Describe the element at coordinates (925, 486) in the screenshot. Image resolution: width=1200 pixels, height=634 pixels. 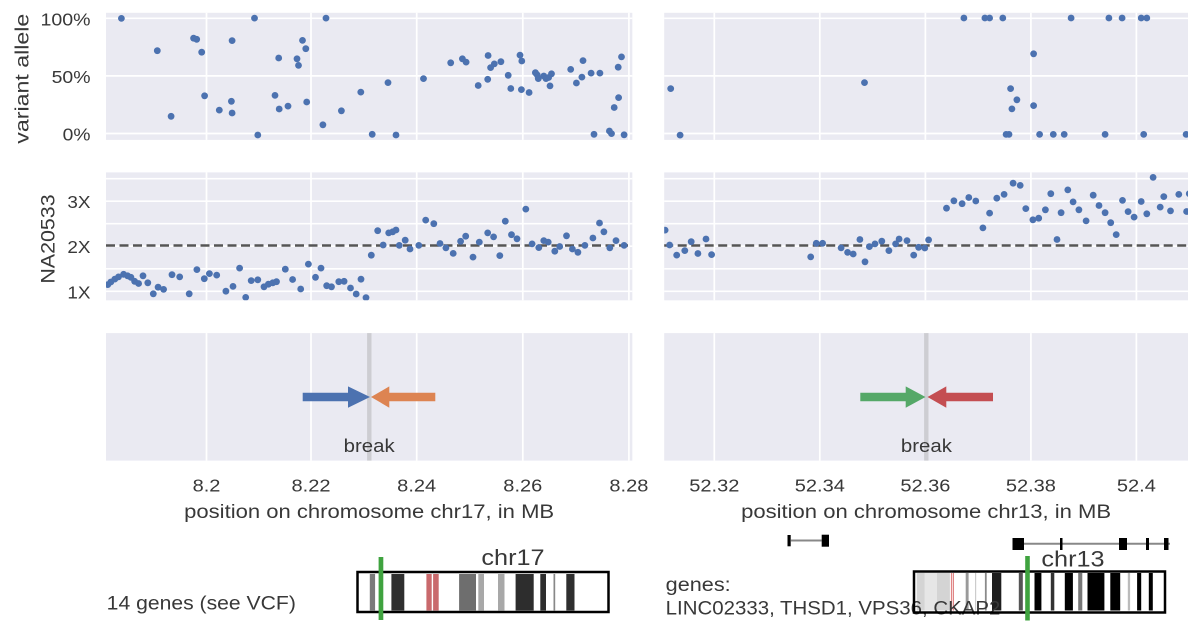
I see `svg-text: 52.36` at that location.